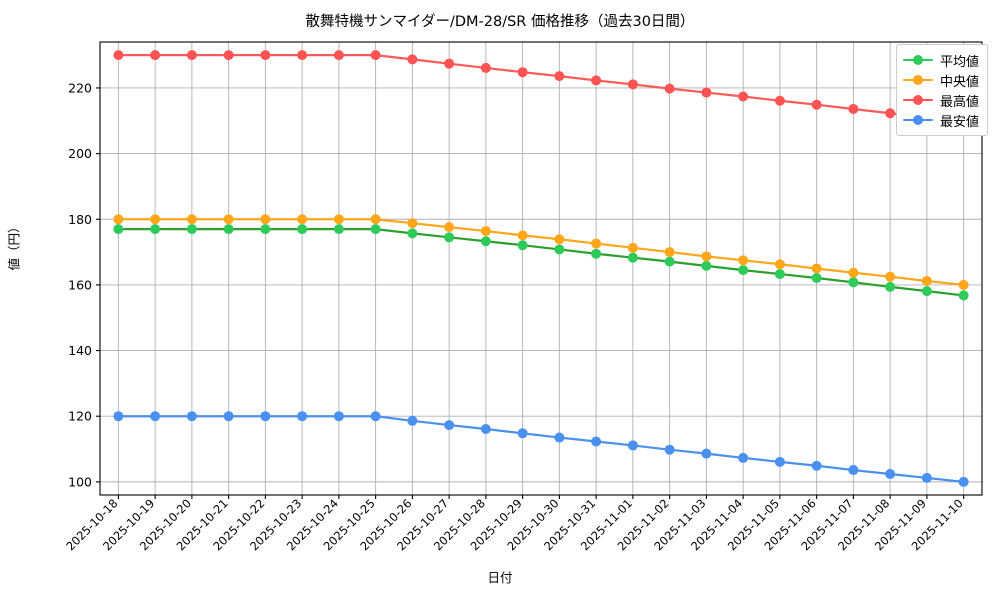 The image size is (1000, 600). What do you see at coordinates (80, 219) in the screenshot?
I see `svg-text: 180` at bounding box center [80, 219].